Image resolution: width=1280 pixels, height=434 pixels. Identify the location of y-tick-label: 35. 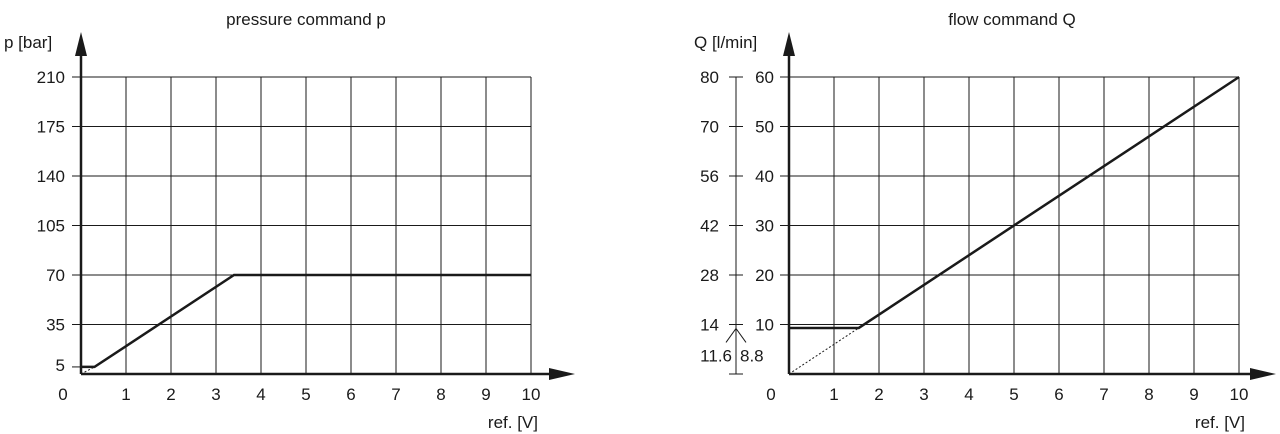
(55, 325).